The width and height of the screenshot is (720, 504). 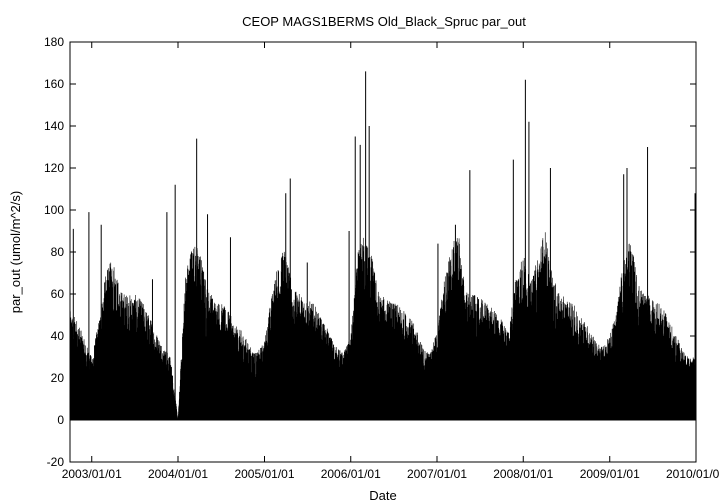 What do you see at coordinates (92, 474) in the screenshot?
I see `x-tick-label: 2003/01/01` at bounding box center [92, 474].